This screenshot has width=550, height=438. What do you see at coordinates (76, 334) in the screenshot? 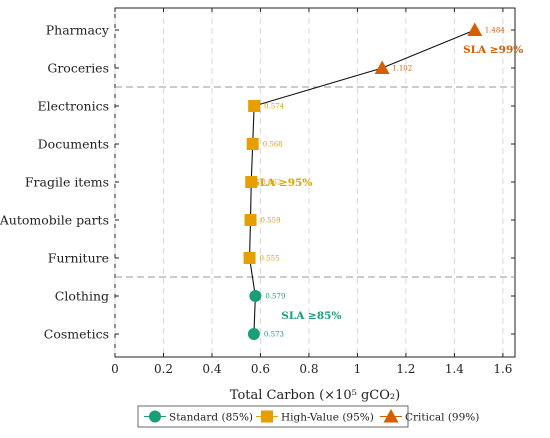
I see `category-label: Cosmetics` at bounding box center [76, 334].